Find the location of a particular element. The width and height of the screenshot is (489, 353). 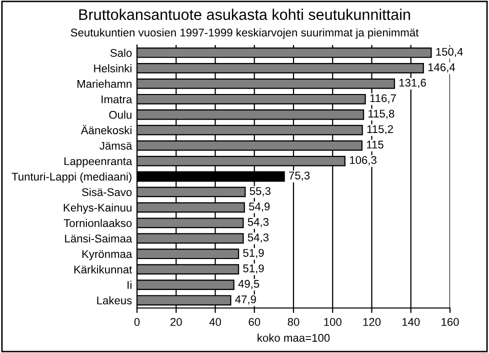

data-label: 75,3 is located at coordinates (299, 176).